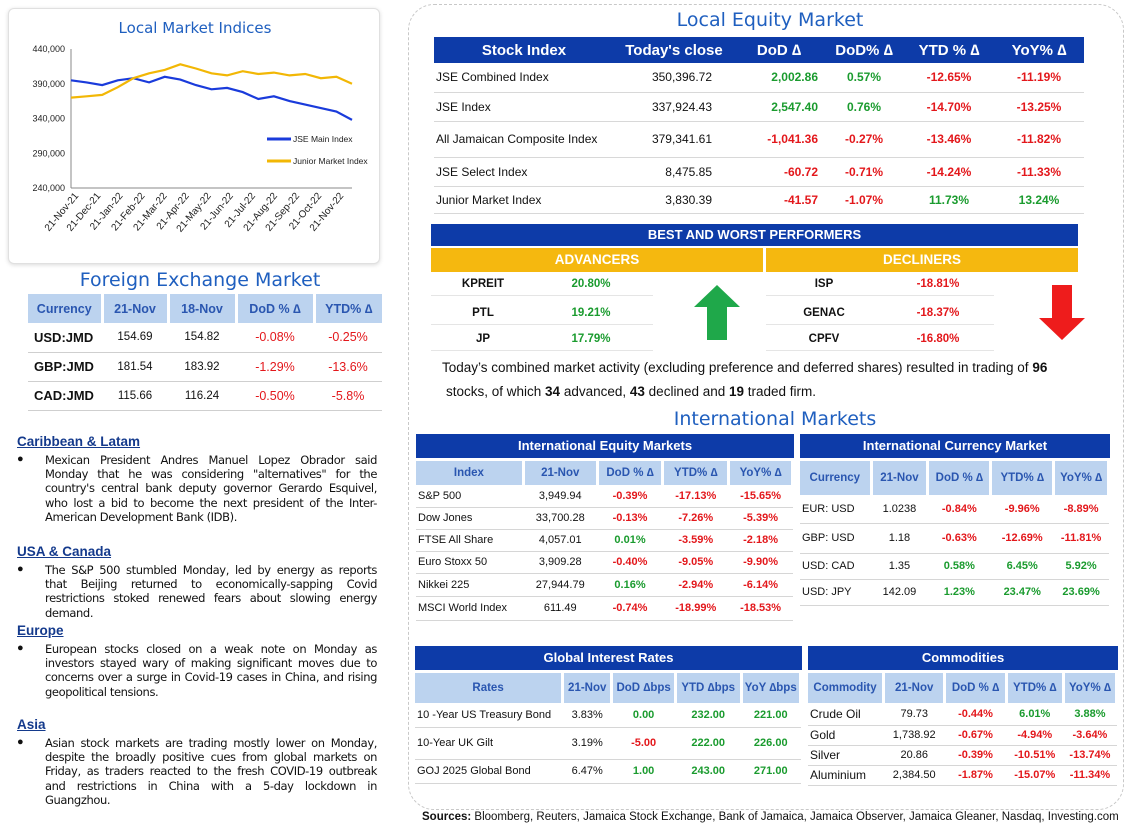 This screenshot has width=1148, height=834. What do you see at coordinates (202, 367) in the screenshot?
I see `fx-value-previous: 183.92` at bounding box center [202, 367].